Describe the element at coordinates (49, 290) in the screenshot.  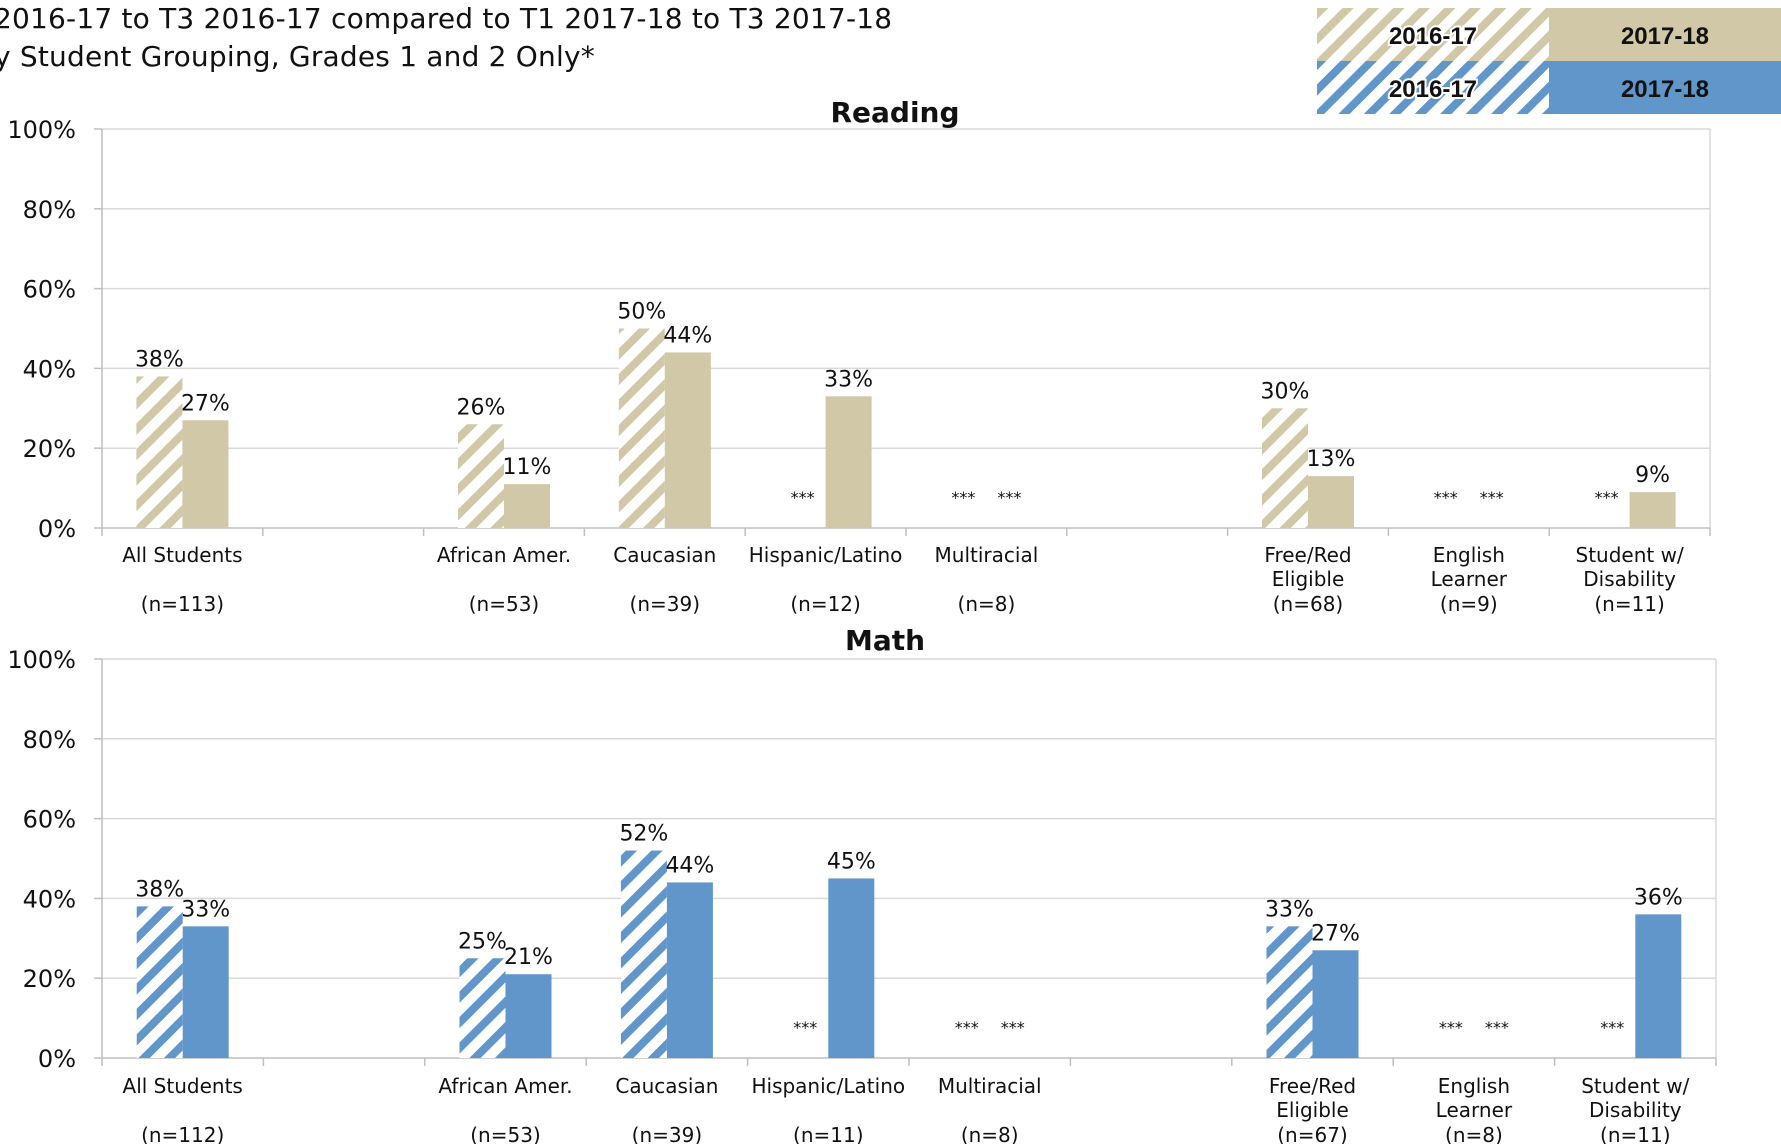
I see `reading-y-tick-label: 60%` at that location.